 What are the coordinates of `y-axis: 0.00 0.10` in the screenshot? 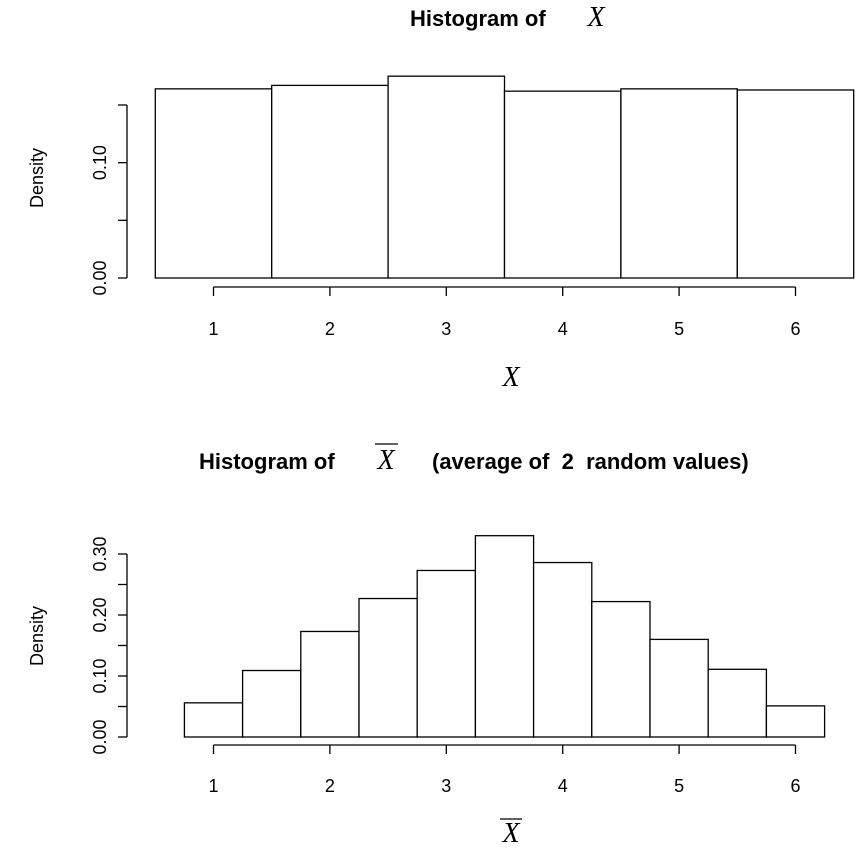 It's located at (109, 200).